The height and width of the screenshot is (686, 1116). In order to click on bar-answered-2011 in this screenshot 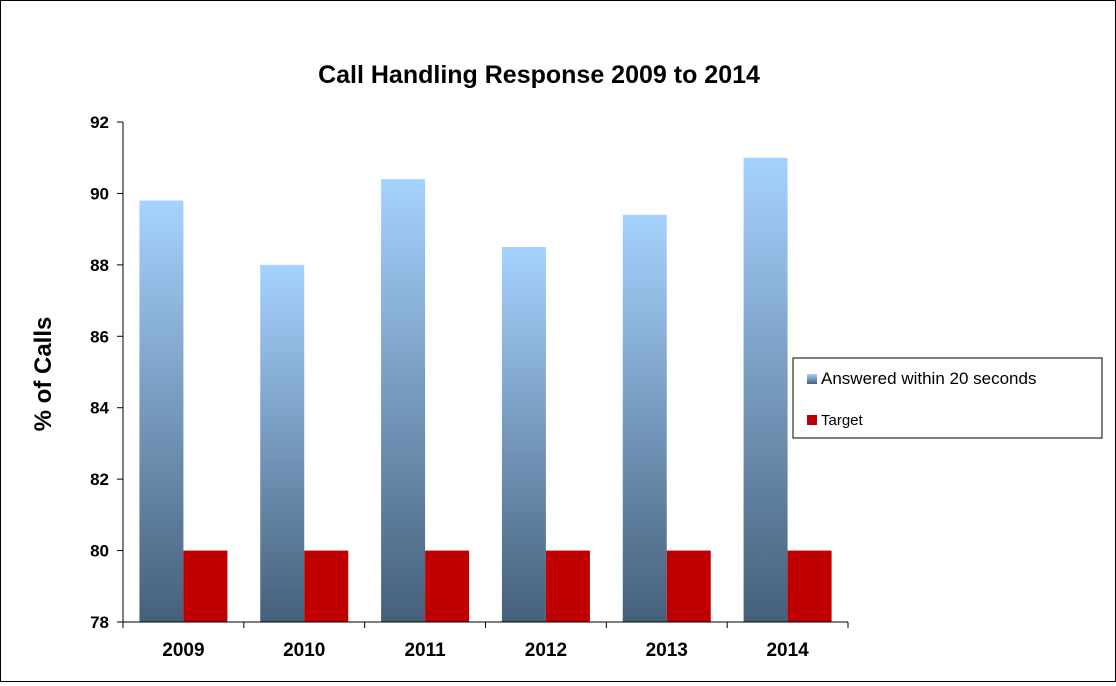, I will do `click(403, 400)`.